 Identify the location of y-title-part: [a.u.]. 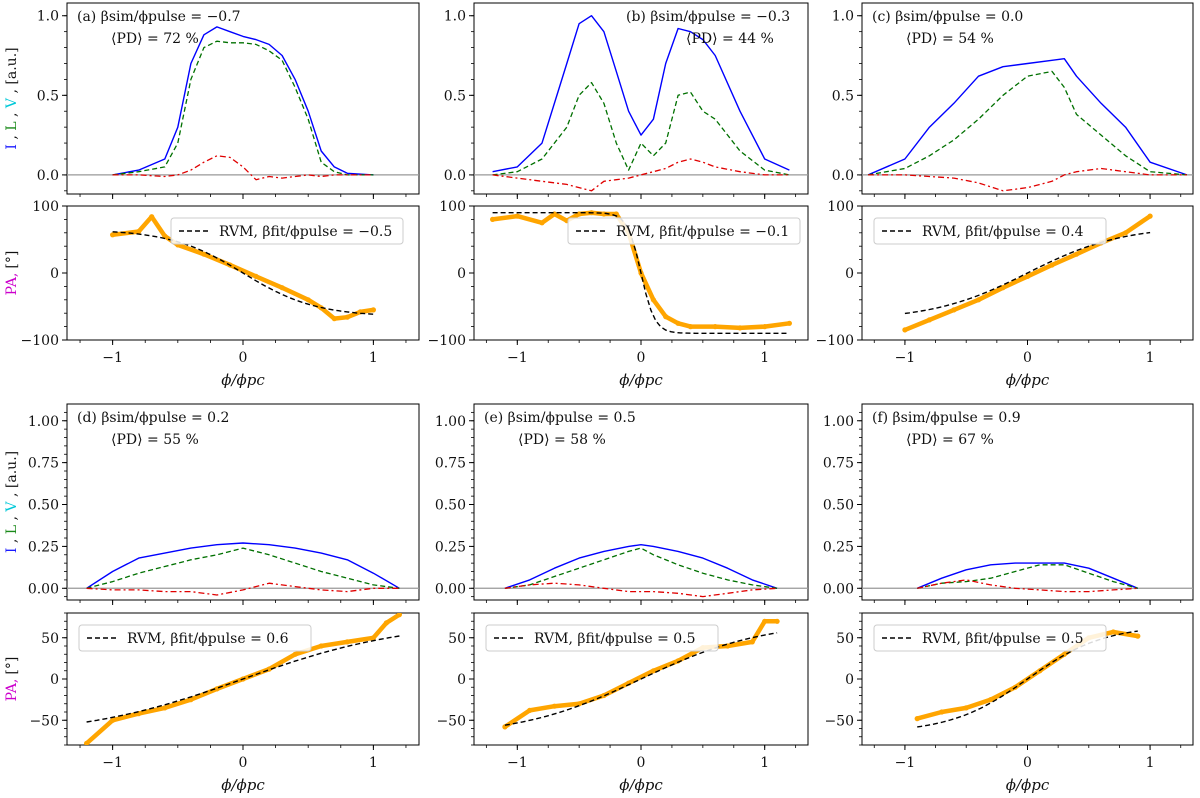
(12, 65).